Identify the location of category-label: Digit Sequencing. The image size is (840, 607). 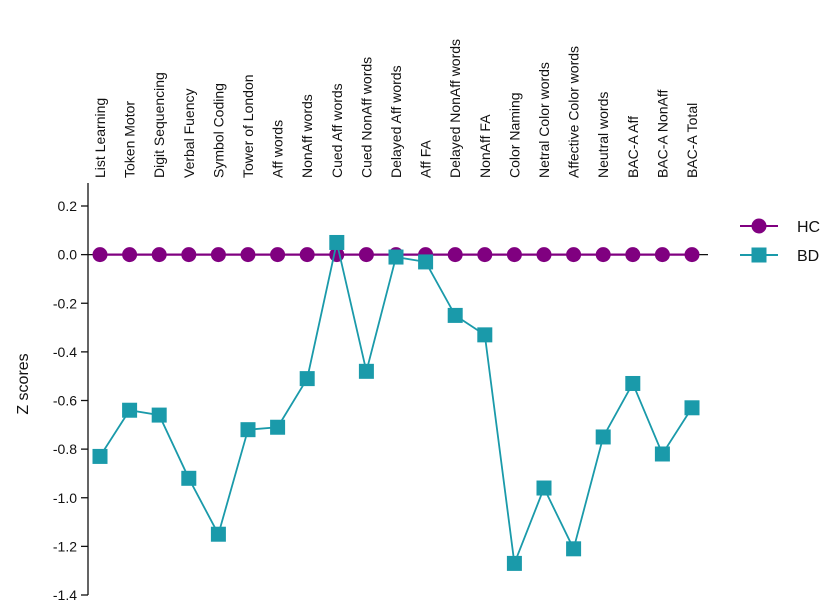
(159, 125).